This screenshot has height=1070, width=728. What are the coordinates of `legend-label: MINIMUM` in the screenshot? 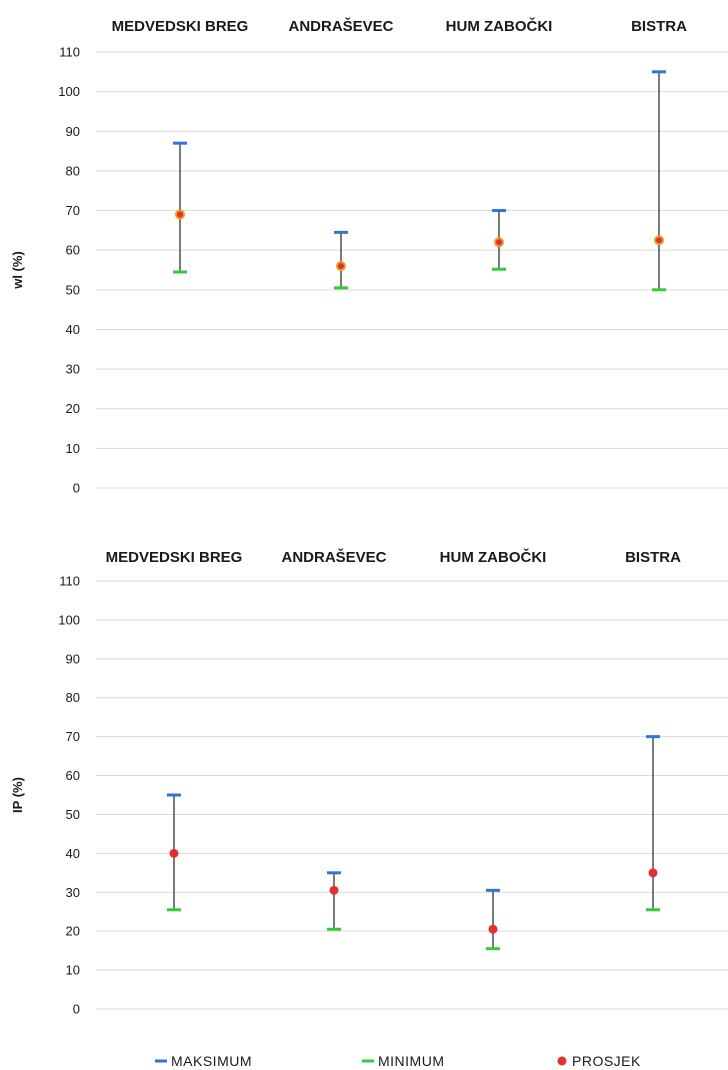 It's located at (411, 1061).